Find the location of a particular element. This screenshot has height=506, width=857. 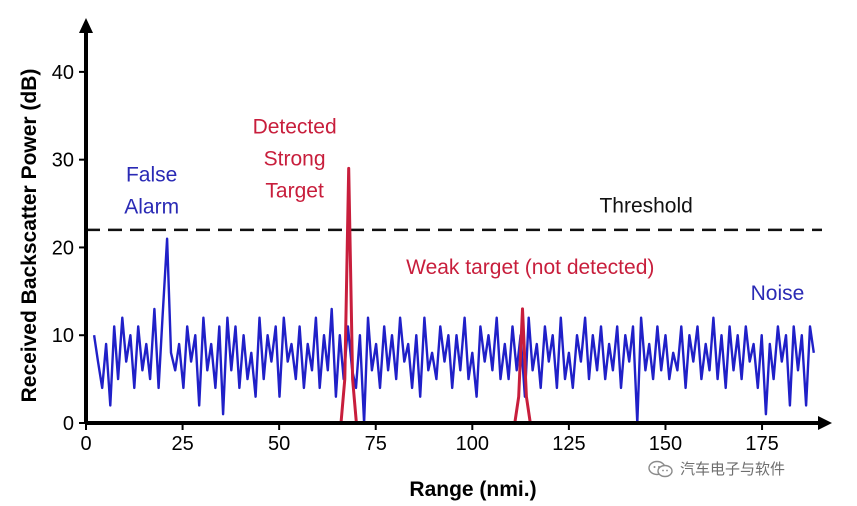

x-tick-label: 175 is located at coordinates (761, 444).